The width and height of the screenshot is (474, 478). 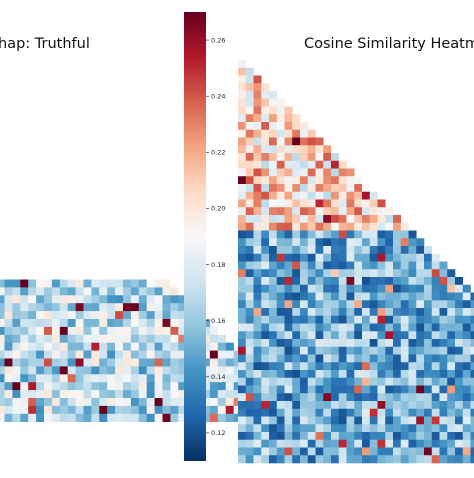 I want to click on colorbar-tick-label: 0.12, so click(x=218, y=433).